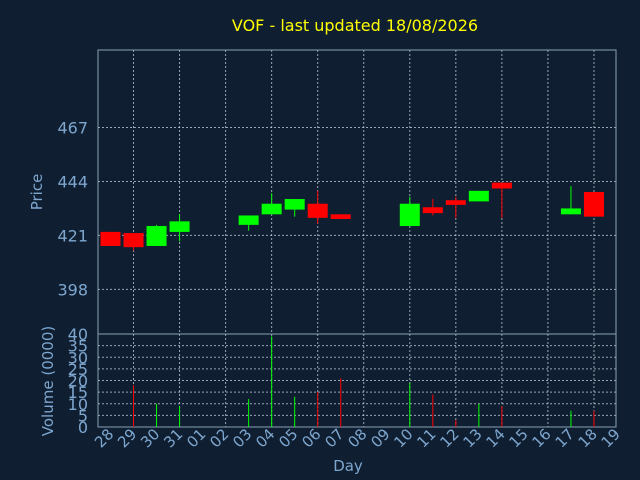  Describe the element at coordinates (352, 216) in the screenshot. I see `candles` at that location.